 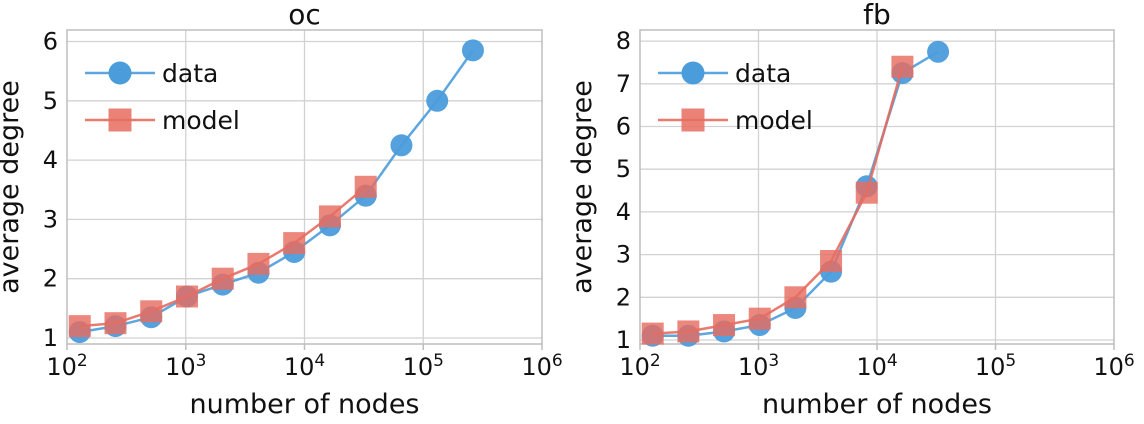 What do you see at coordinates (877, 15) in the screenshot?
I see `chart-title: fb` at bounding box center [877, 15].